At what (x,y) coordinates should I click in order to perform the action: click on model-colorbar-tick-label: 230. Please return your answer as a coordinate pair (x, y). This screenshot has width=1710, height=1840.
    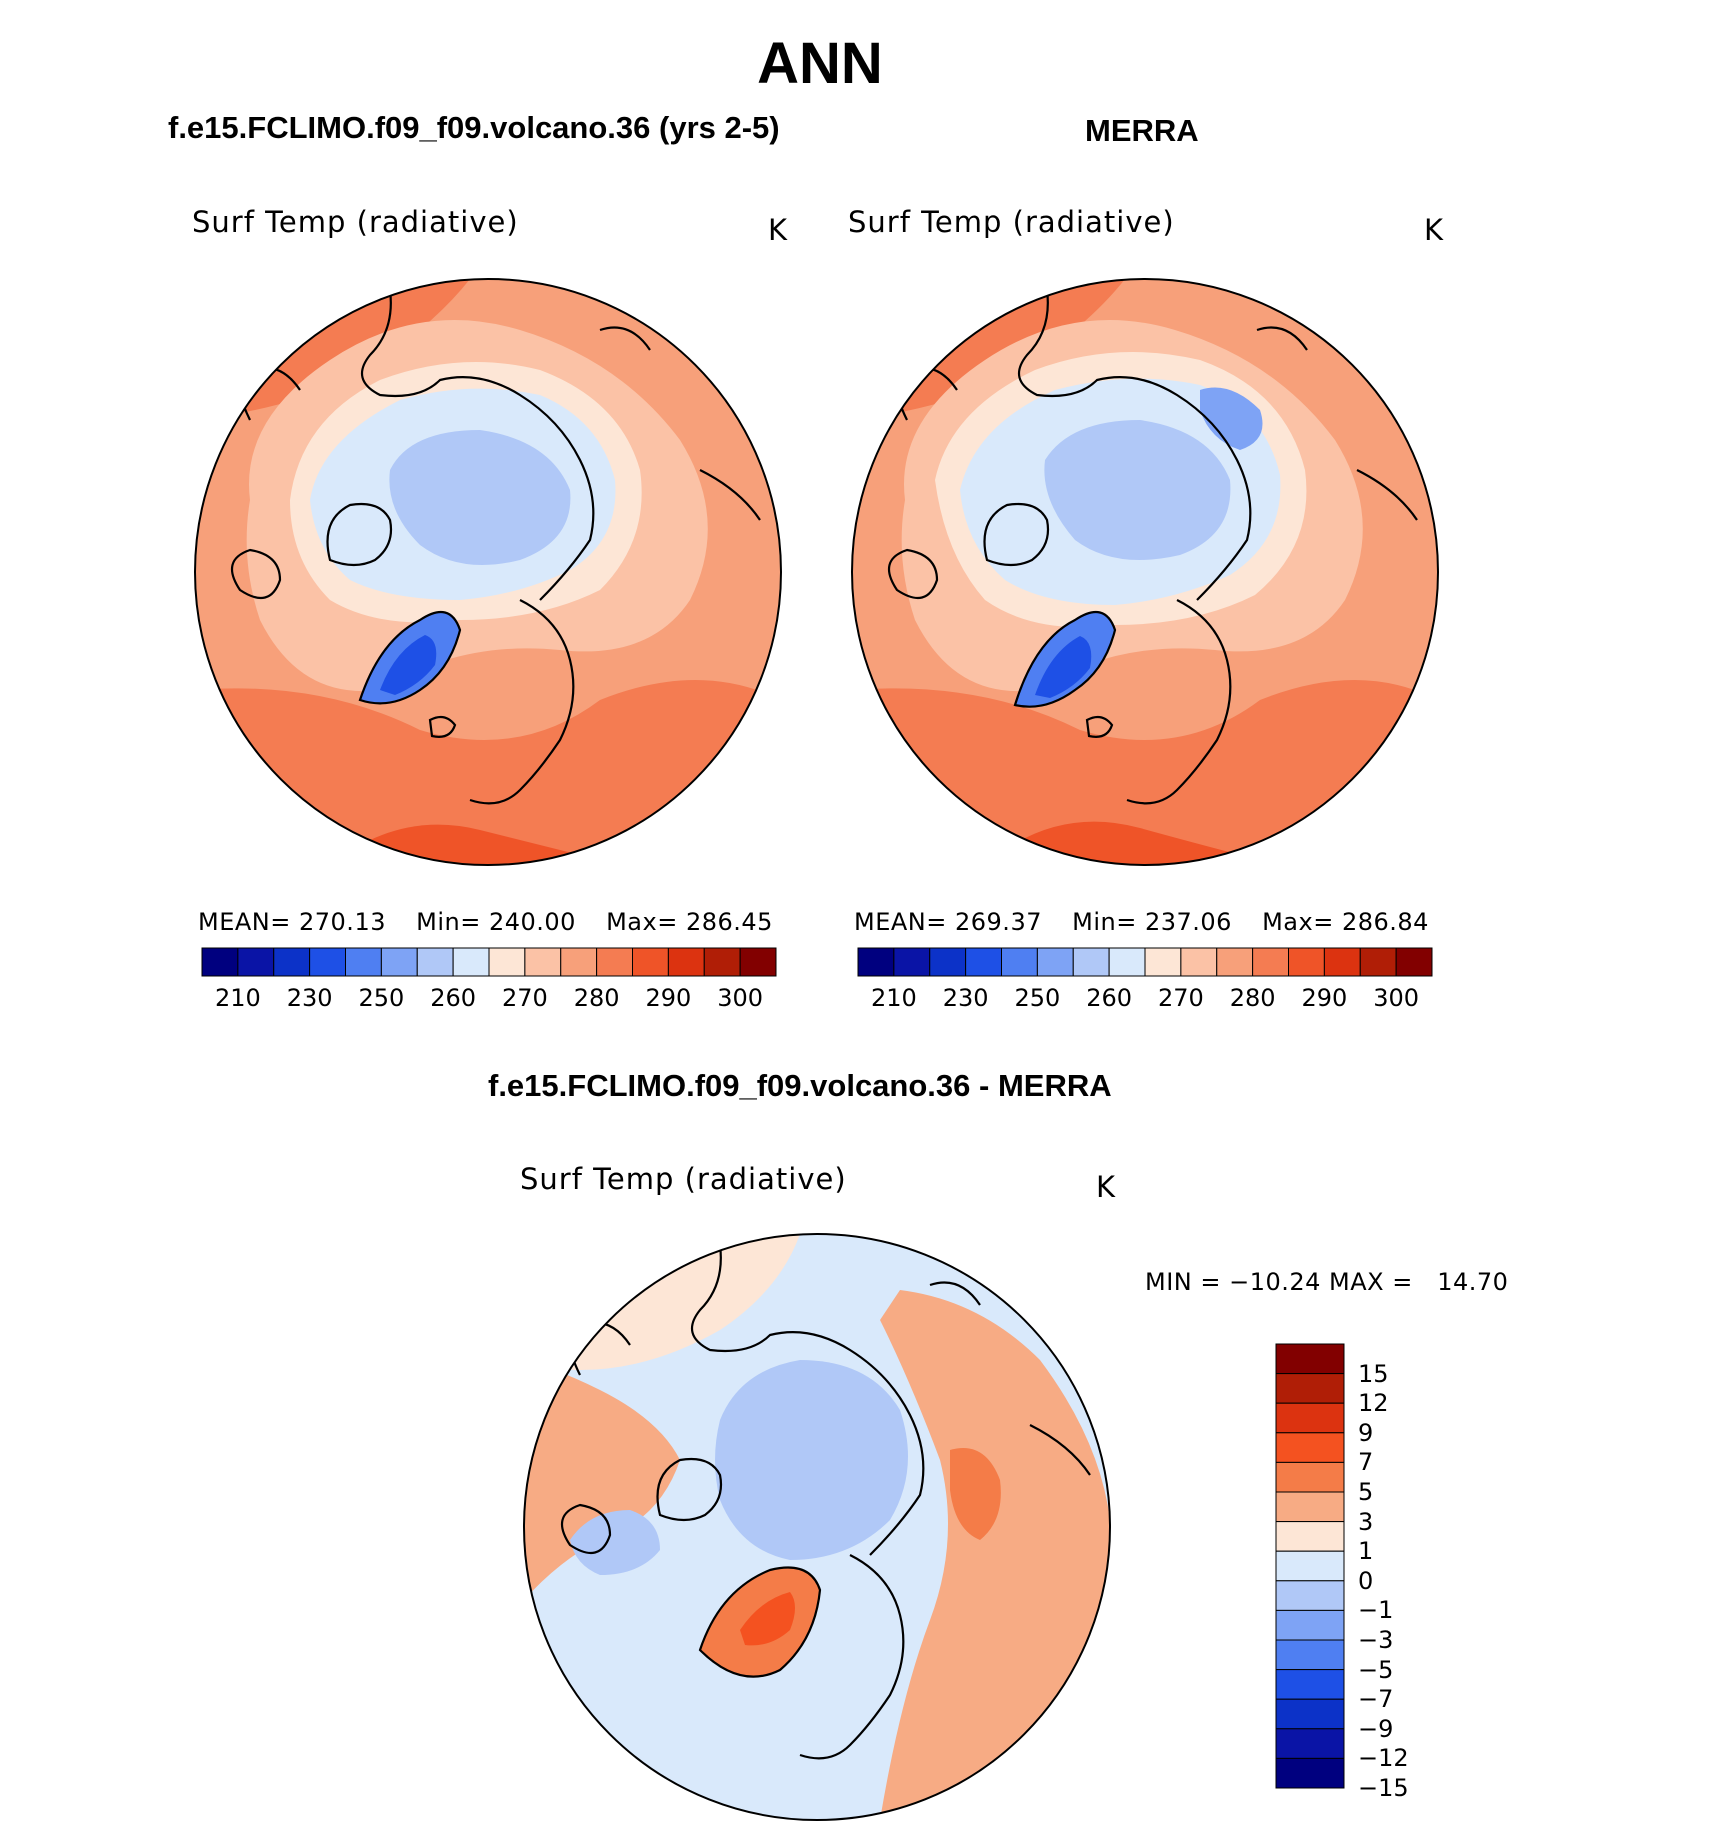
    Looking at the image, I should click on (309, 998).